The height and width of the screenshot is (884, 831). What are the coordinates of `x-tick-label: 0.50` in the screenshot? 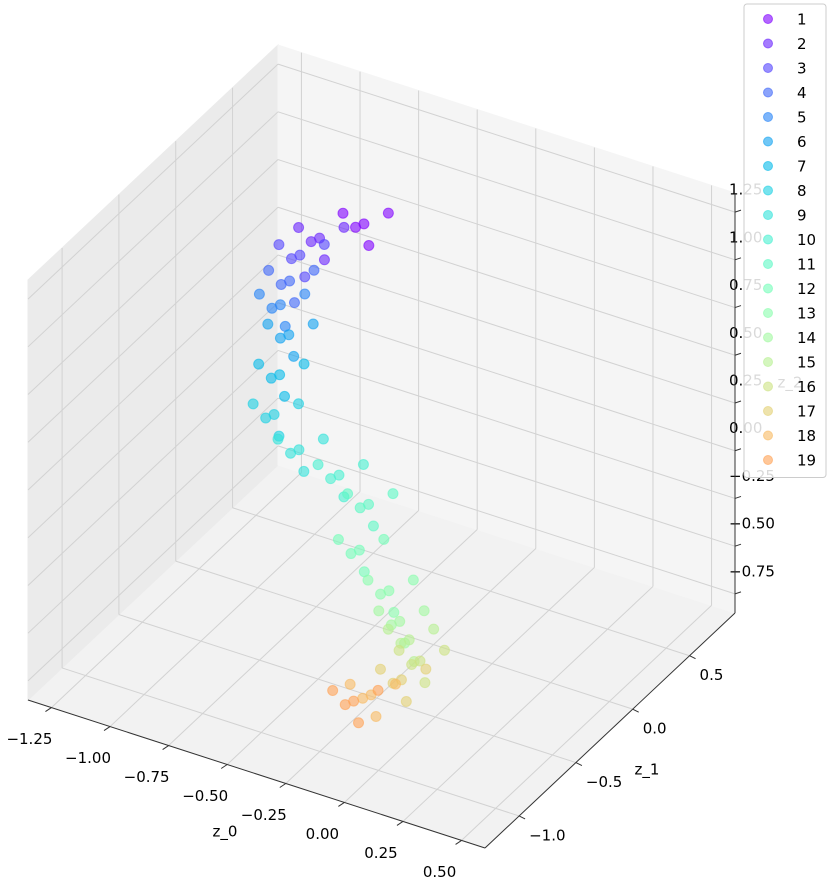 It's located at (439, 872).